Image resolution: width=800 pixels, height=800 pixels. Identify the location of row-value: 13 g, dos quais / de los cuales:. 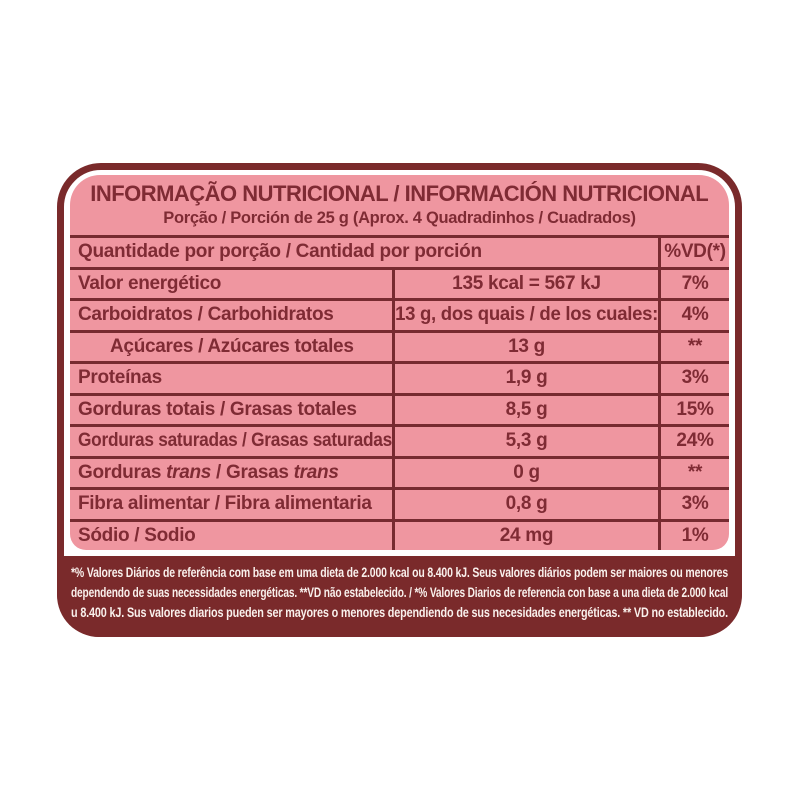
(525, 315).